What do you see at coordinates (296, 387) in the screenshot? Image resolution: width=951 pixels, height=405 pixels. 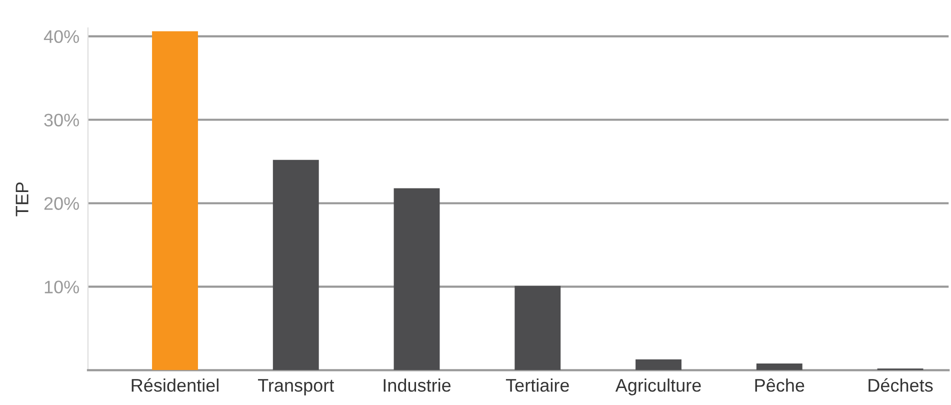 I see `x-tick-label: Transport` at bounding box center [296, 387].